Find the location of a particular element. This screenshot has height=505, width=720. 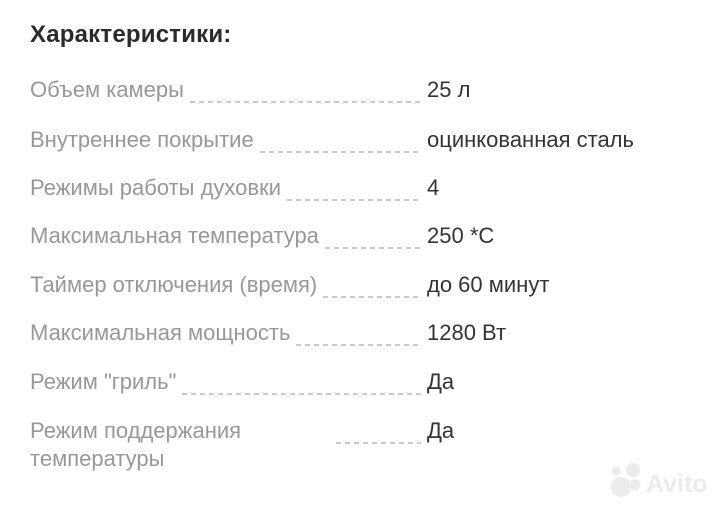

spec-row-oven-modes: Режимы работы духовки 4 is located at coordinates (375, 202).